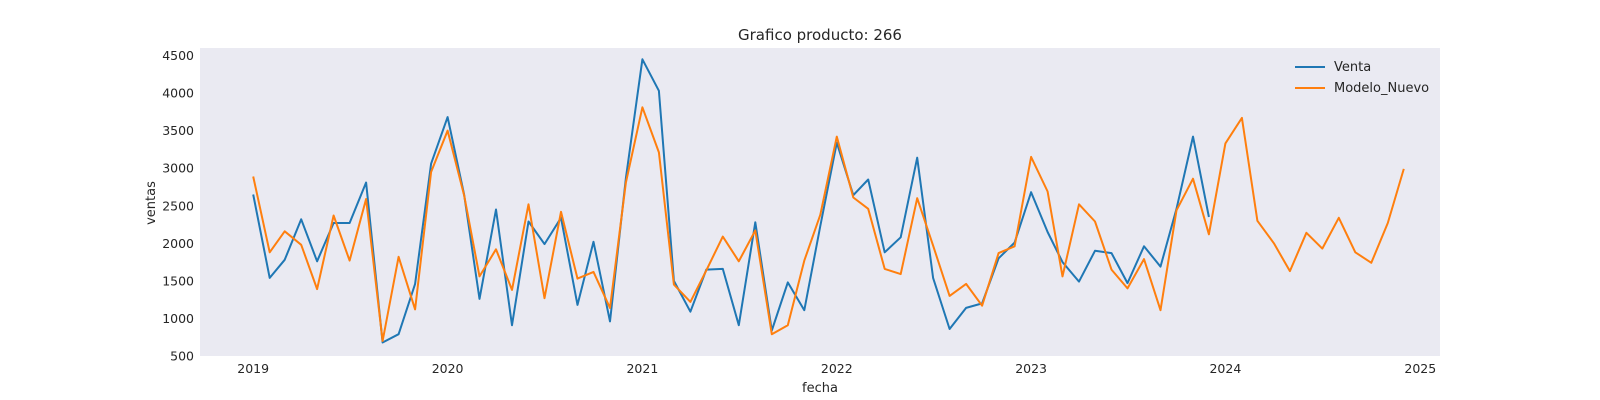  What do you see at coordinates (642, 368) in the screenshot?
I see `x-tick-label: 2021` at bounding box center [642, 368].